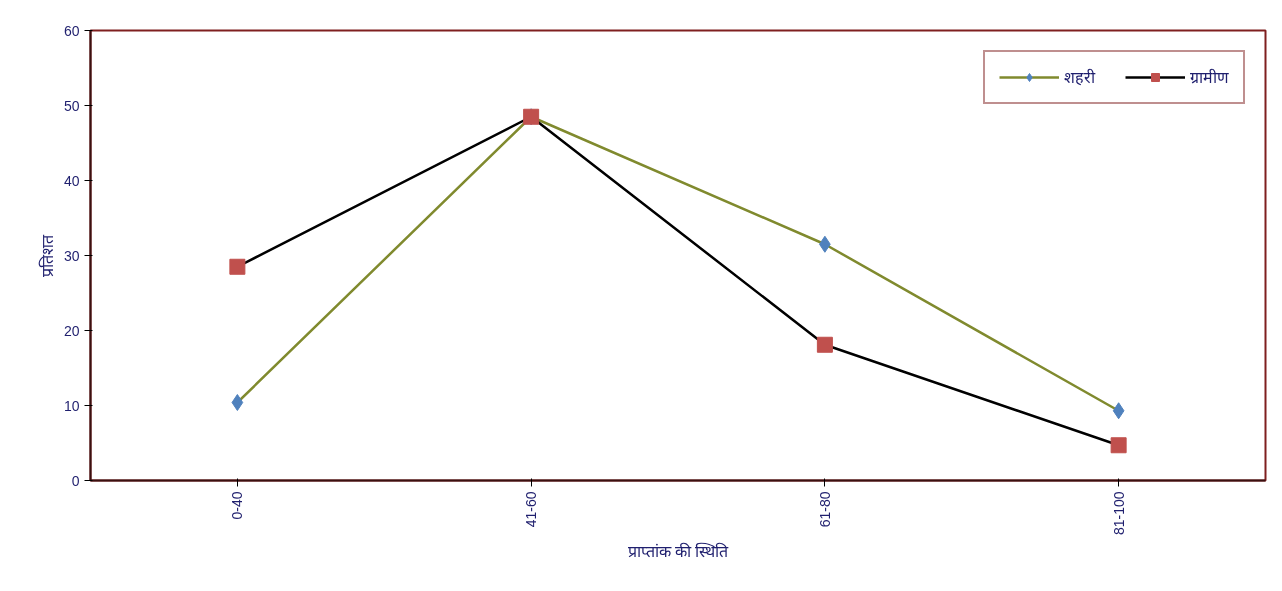 The width and height of the screenshot is (1282, 591). Describe the element at coordinates (71, 30) in the screenshot. I see `y-tick-label: 60` at that location.